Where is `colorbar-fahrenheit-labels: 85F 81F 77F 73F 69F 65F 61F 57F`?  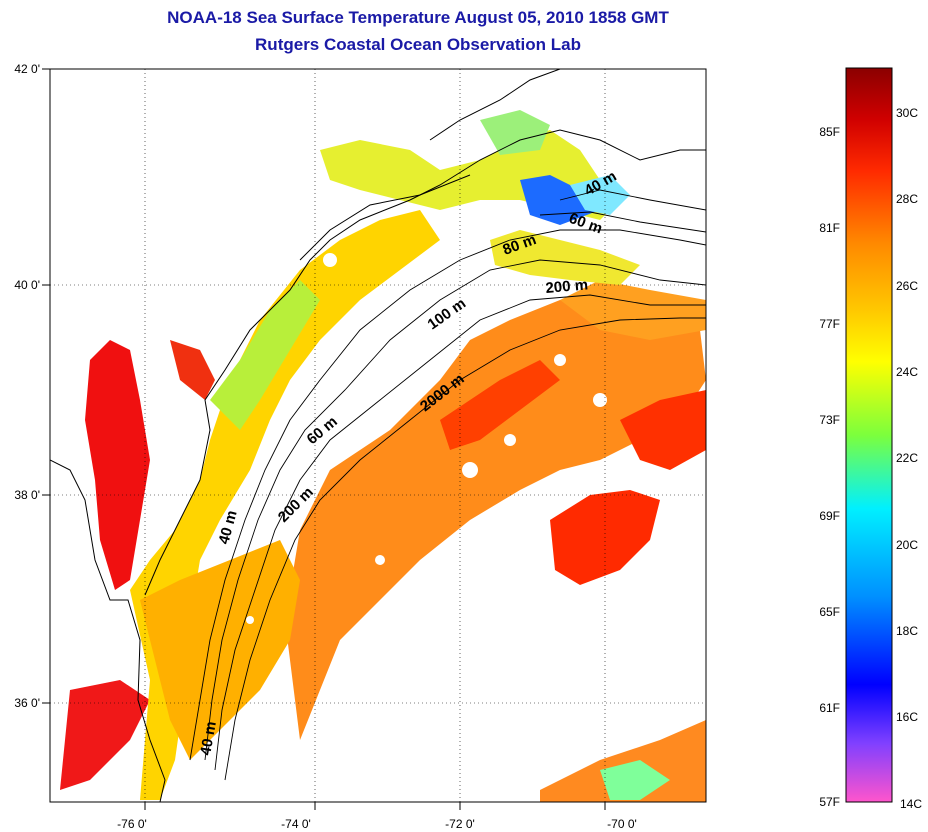 colorbar-fahrenheit-labels: 85F 81F 77F 73F 69F 65F 61F 57F is located at coordinates (829, 467).